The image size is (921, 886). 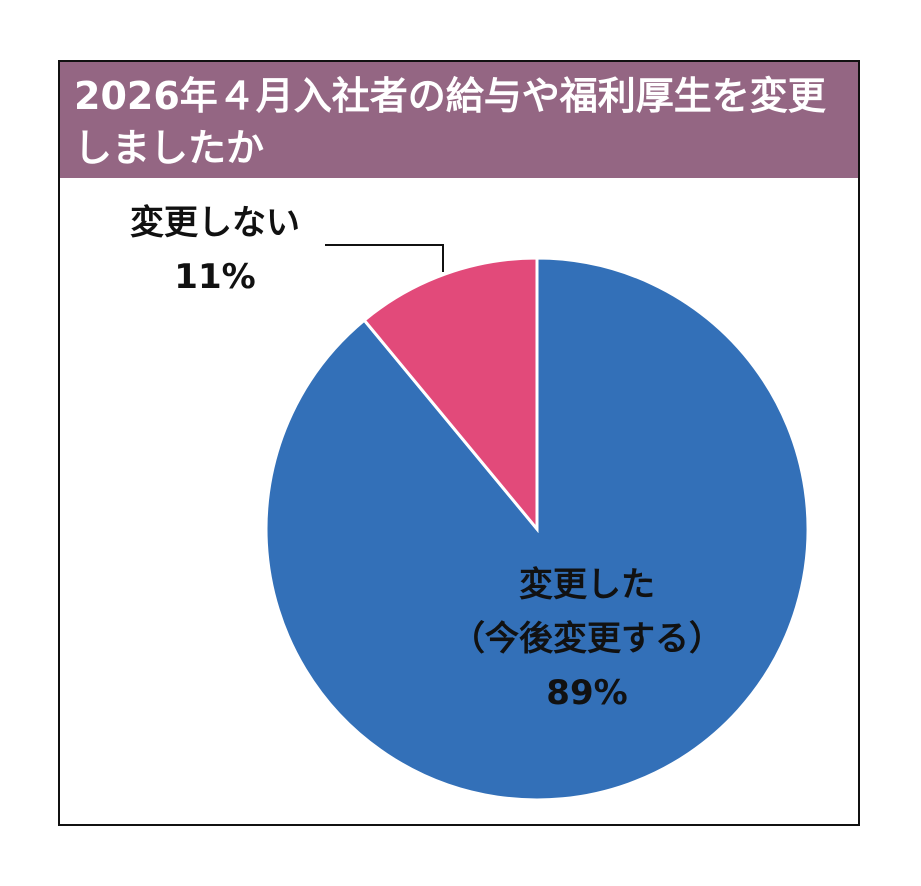 I want to click on slice-label: 変更した（今後変更する）, so click(x=587, y=612).